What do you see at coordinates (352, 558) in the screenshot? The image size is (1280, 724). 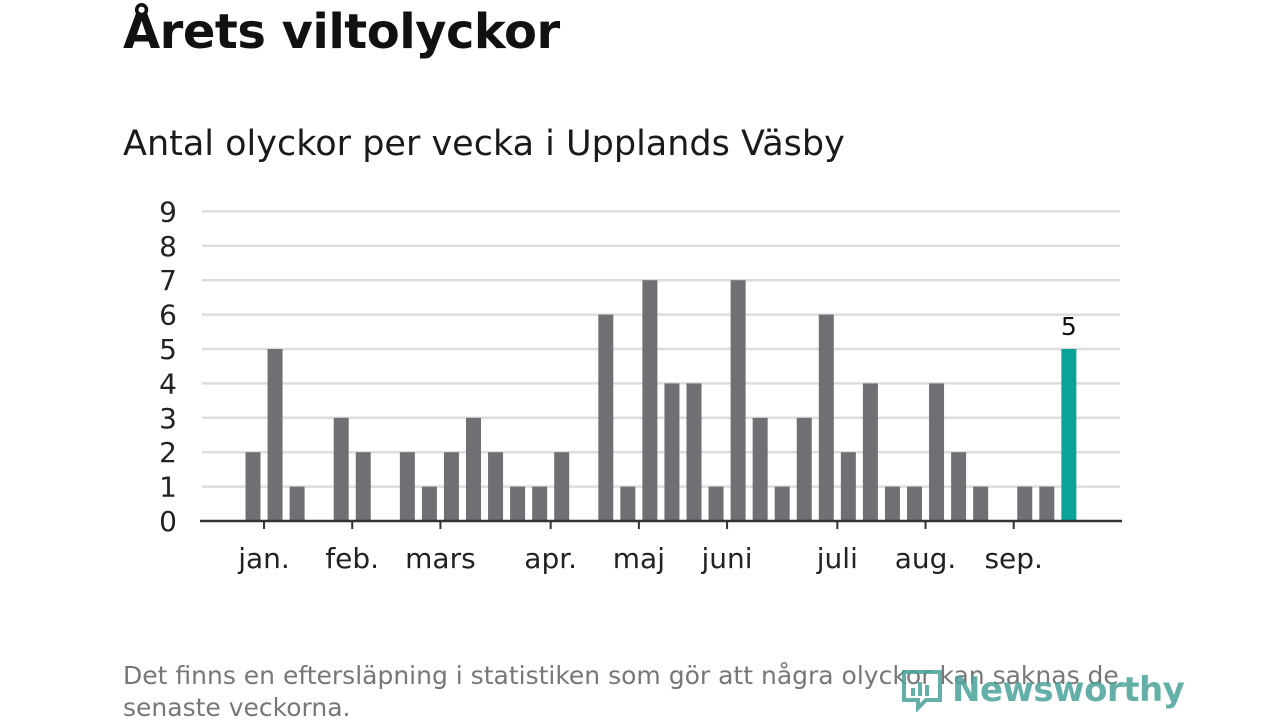 I see `x-tick-label: feb.` at bounding box center [352, 558].